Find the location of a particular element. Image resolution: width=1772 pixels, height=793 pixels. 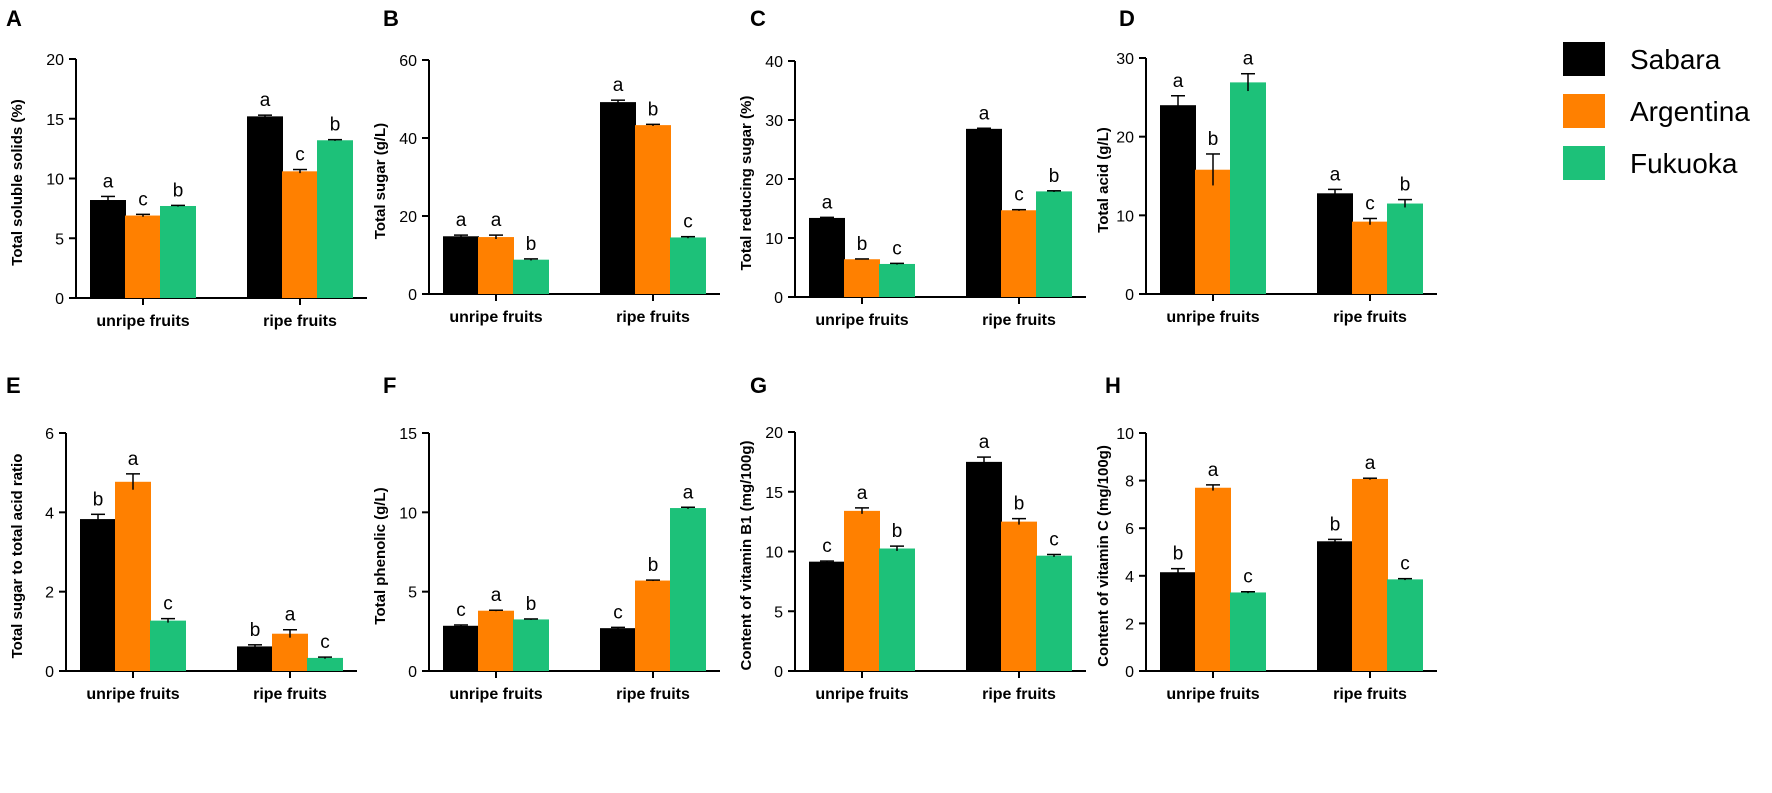

significance-label-h-argentina-0: a is located at coordinates (1213, 470).